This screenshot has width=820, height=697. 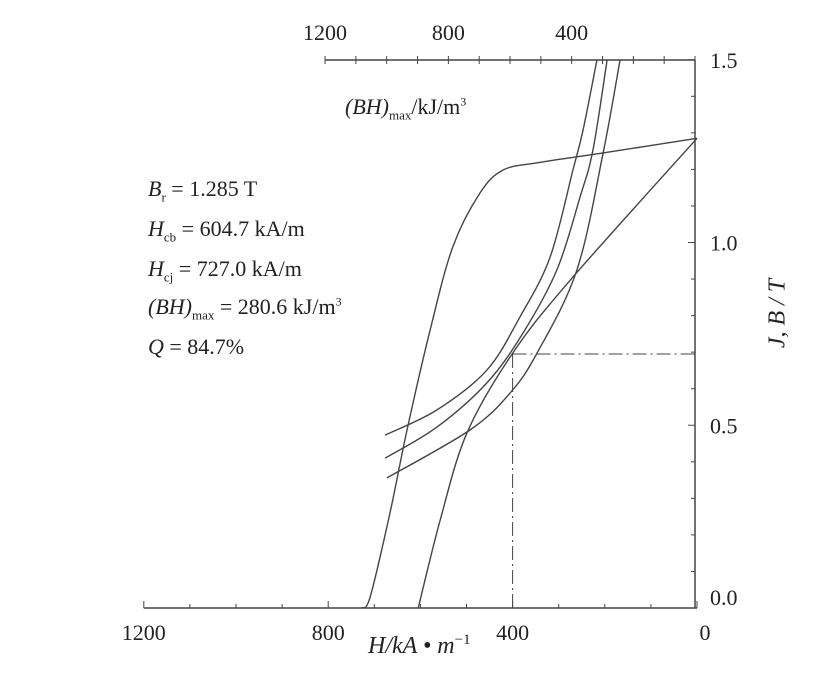 I want to click on annotation-bhmax: (BH)max = 280.6 kJ/m3, so click(x=245, y=308).